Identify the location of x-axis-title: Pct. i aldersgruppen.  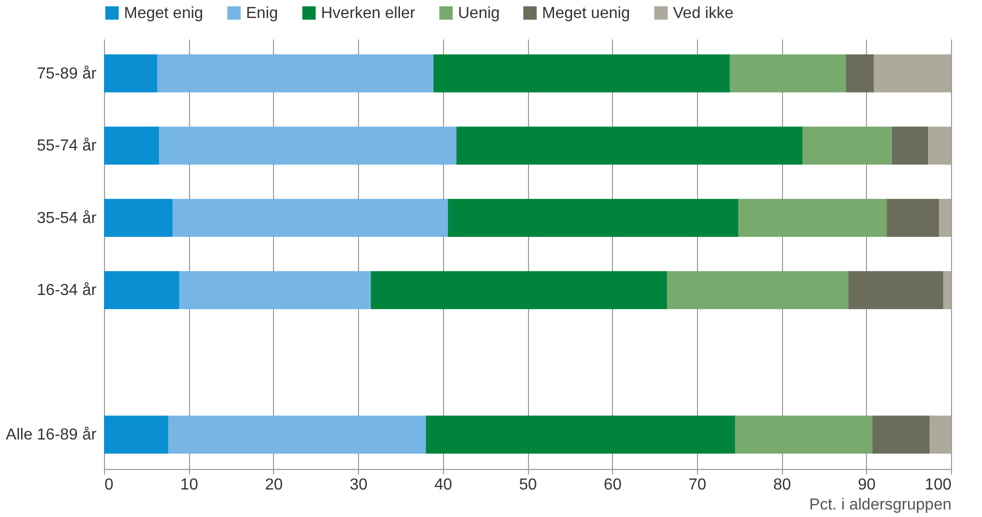
(880, 505).